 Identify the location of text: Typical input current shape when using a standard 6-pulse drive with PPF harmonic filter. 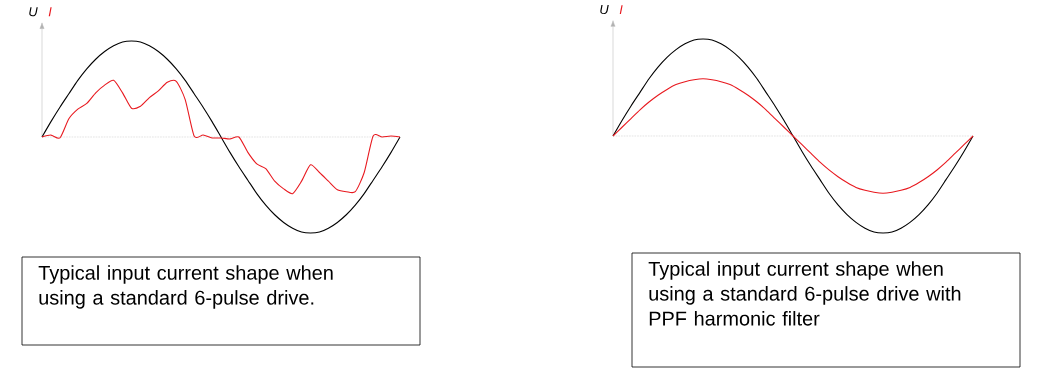
(804, 293).